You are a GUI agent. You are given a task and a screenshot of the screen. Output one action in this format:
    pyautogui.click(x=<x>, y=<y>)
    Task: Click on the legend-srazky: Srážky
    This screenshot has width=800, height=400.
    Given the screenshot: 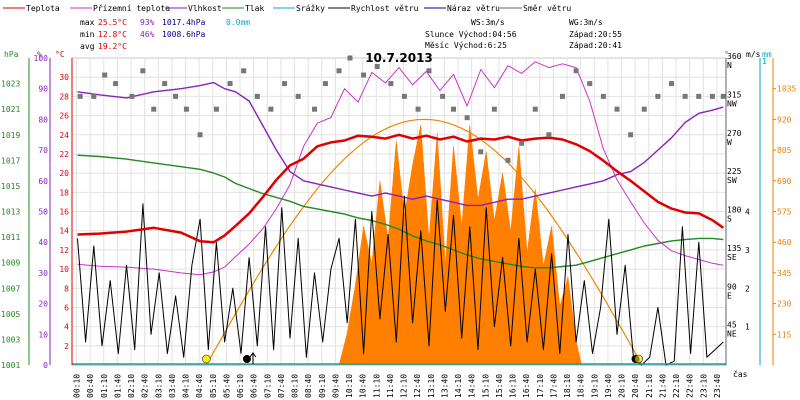 What is the action you would take?
    pyautogui.click(x=310, y=8)
    